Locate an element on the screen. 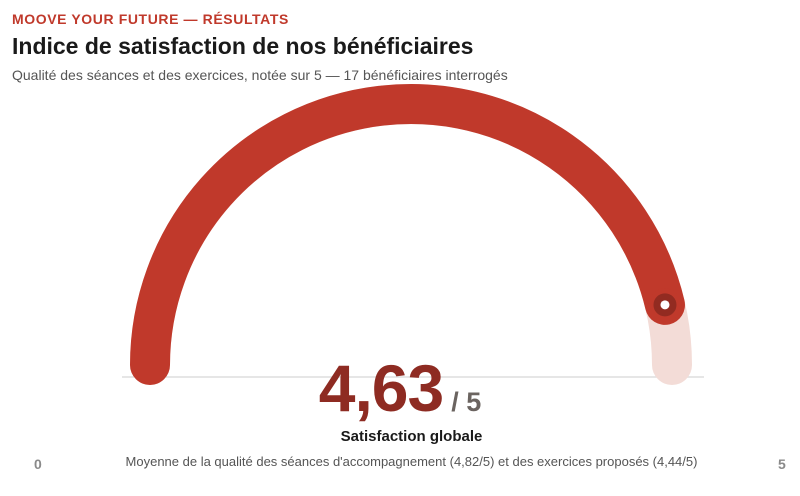 The height and width of the screenshot is (496, 800). kicker: MOOVE YOUR FUTURE — RÉSULTATS is located at coordinates (150, 19).